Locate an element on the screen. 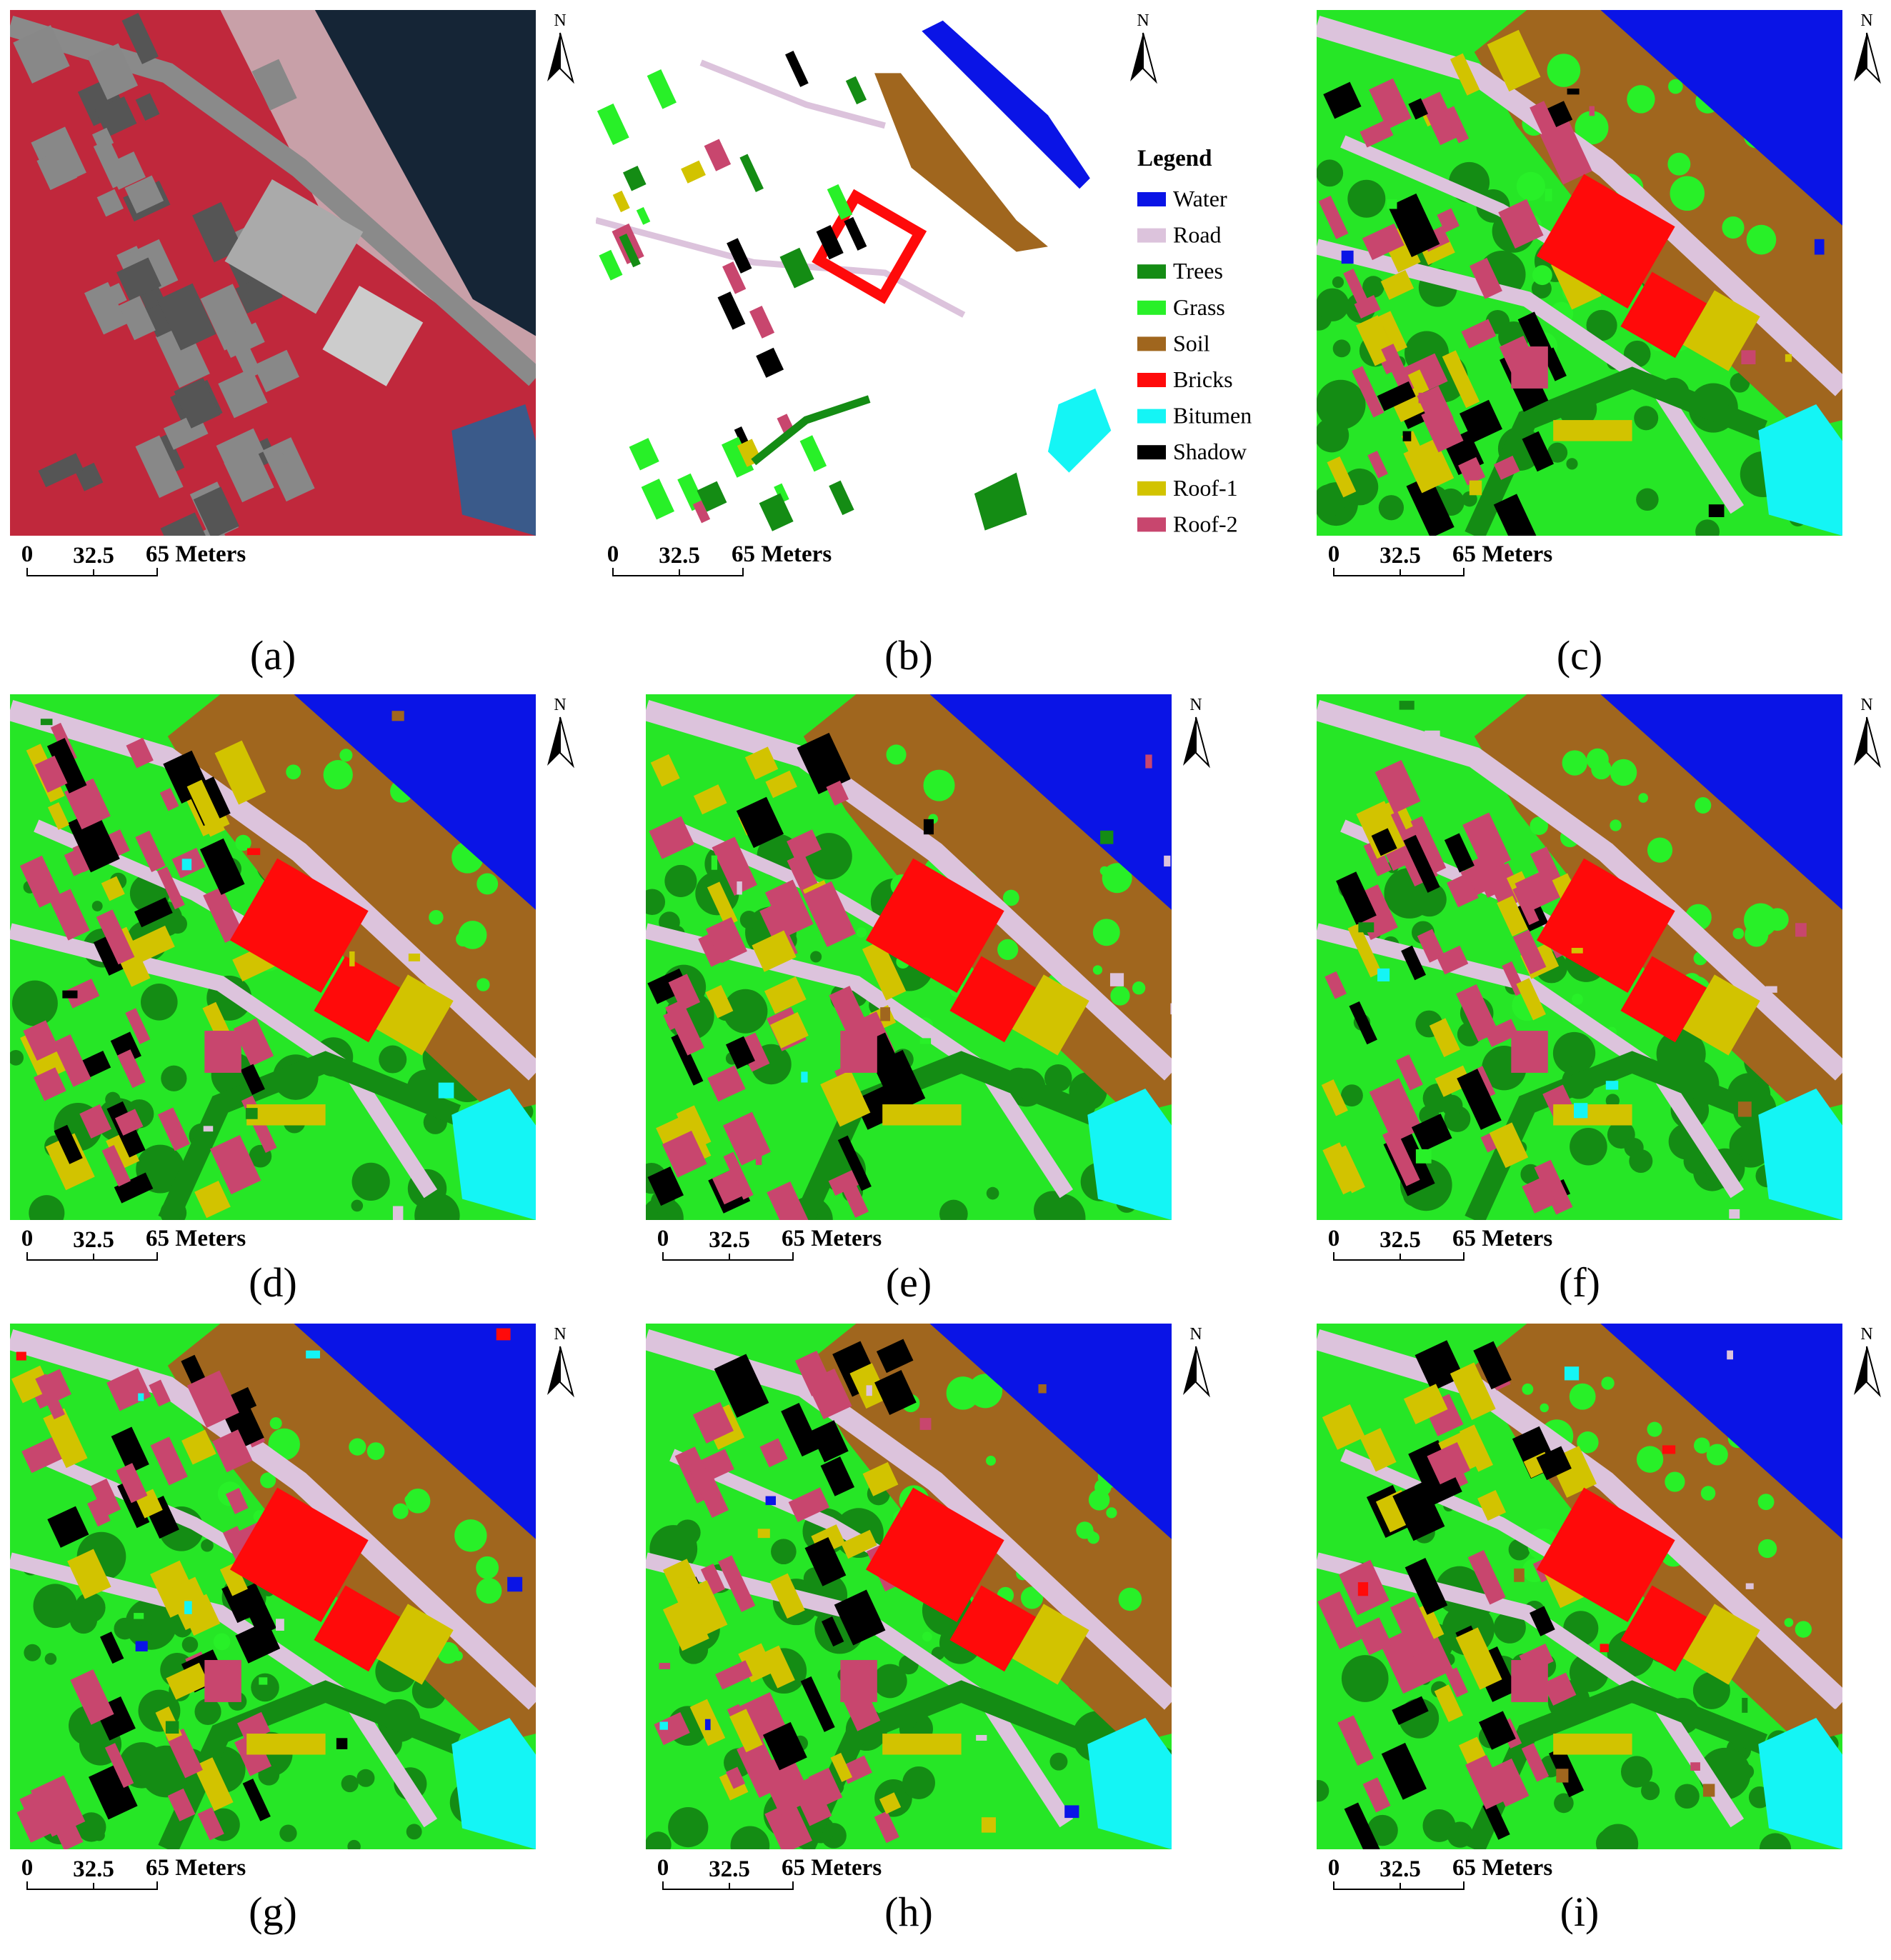 The image size is (1891, 1960). scale-label: 0 is located at coordinates (1334, 1238).